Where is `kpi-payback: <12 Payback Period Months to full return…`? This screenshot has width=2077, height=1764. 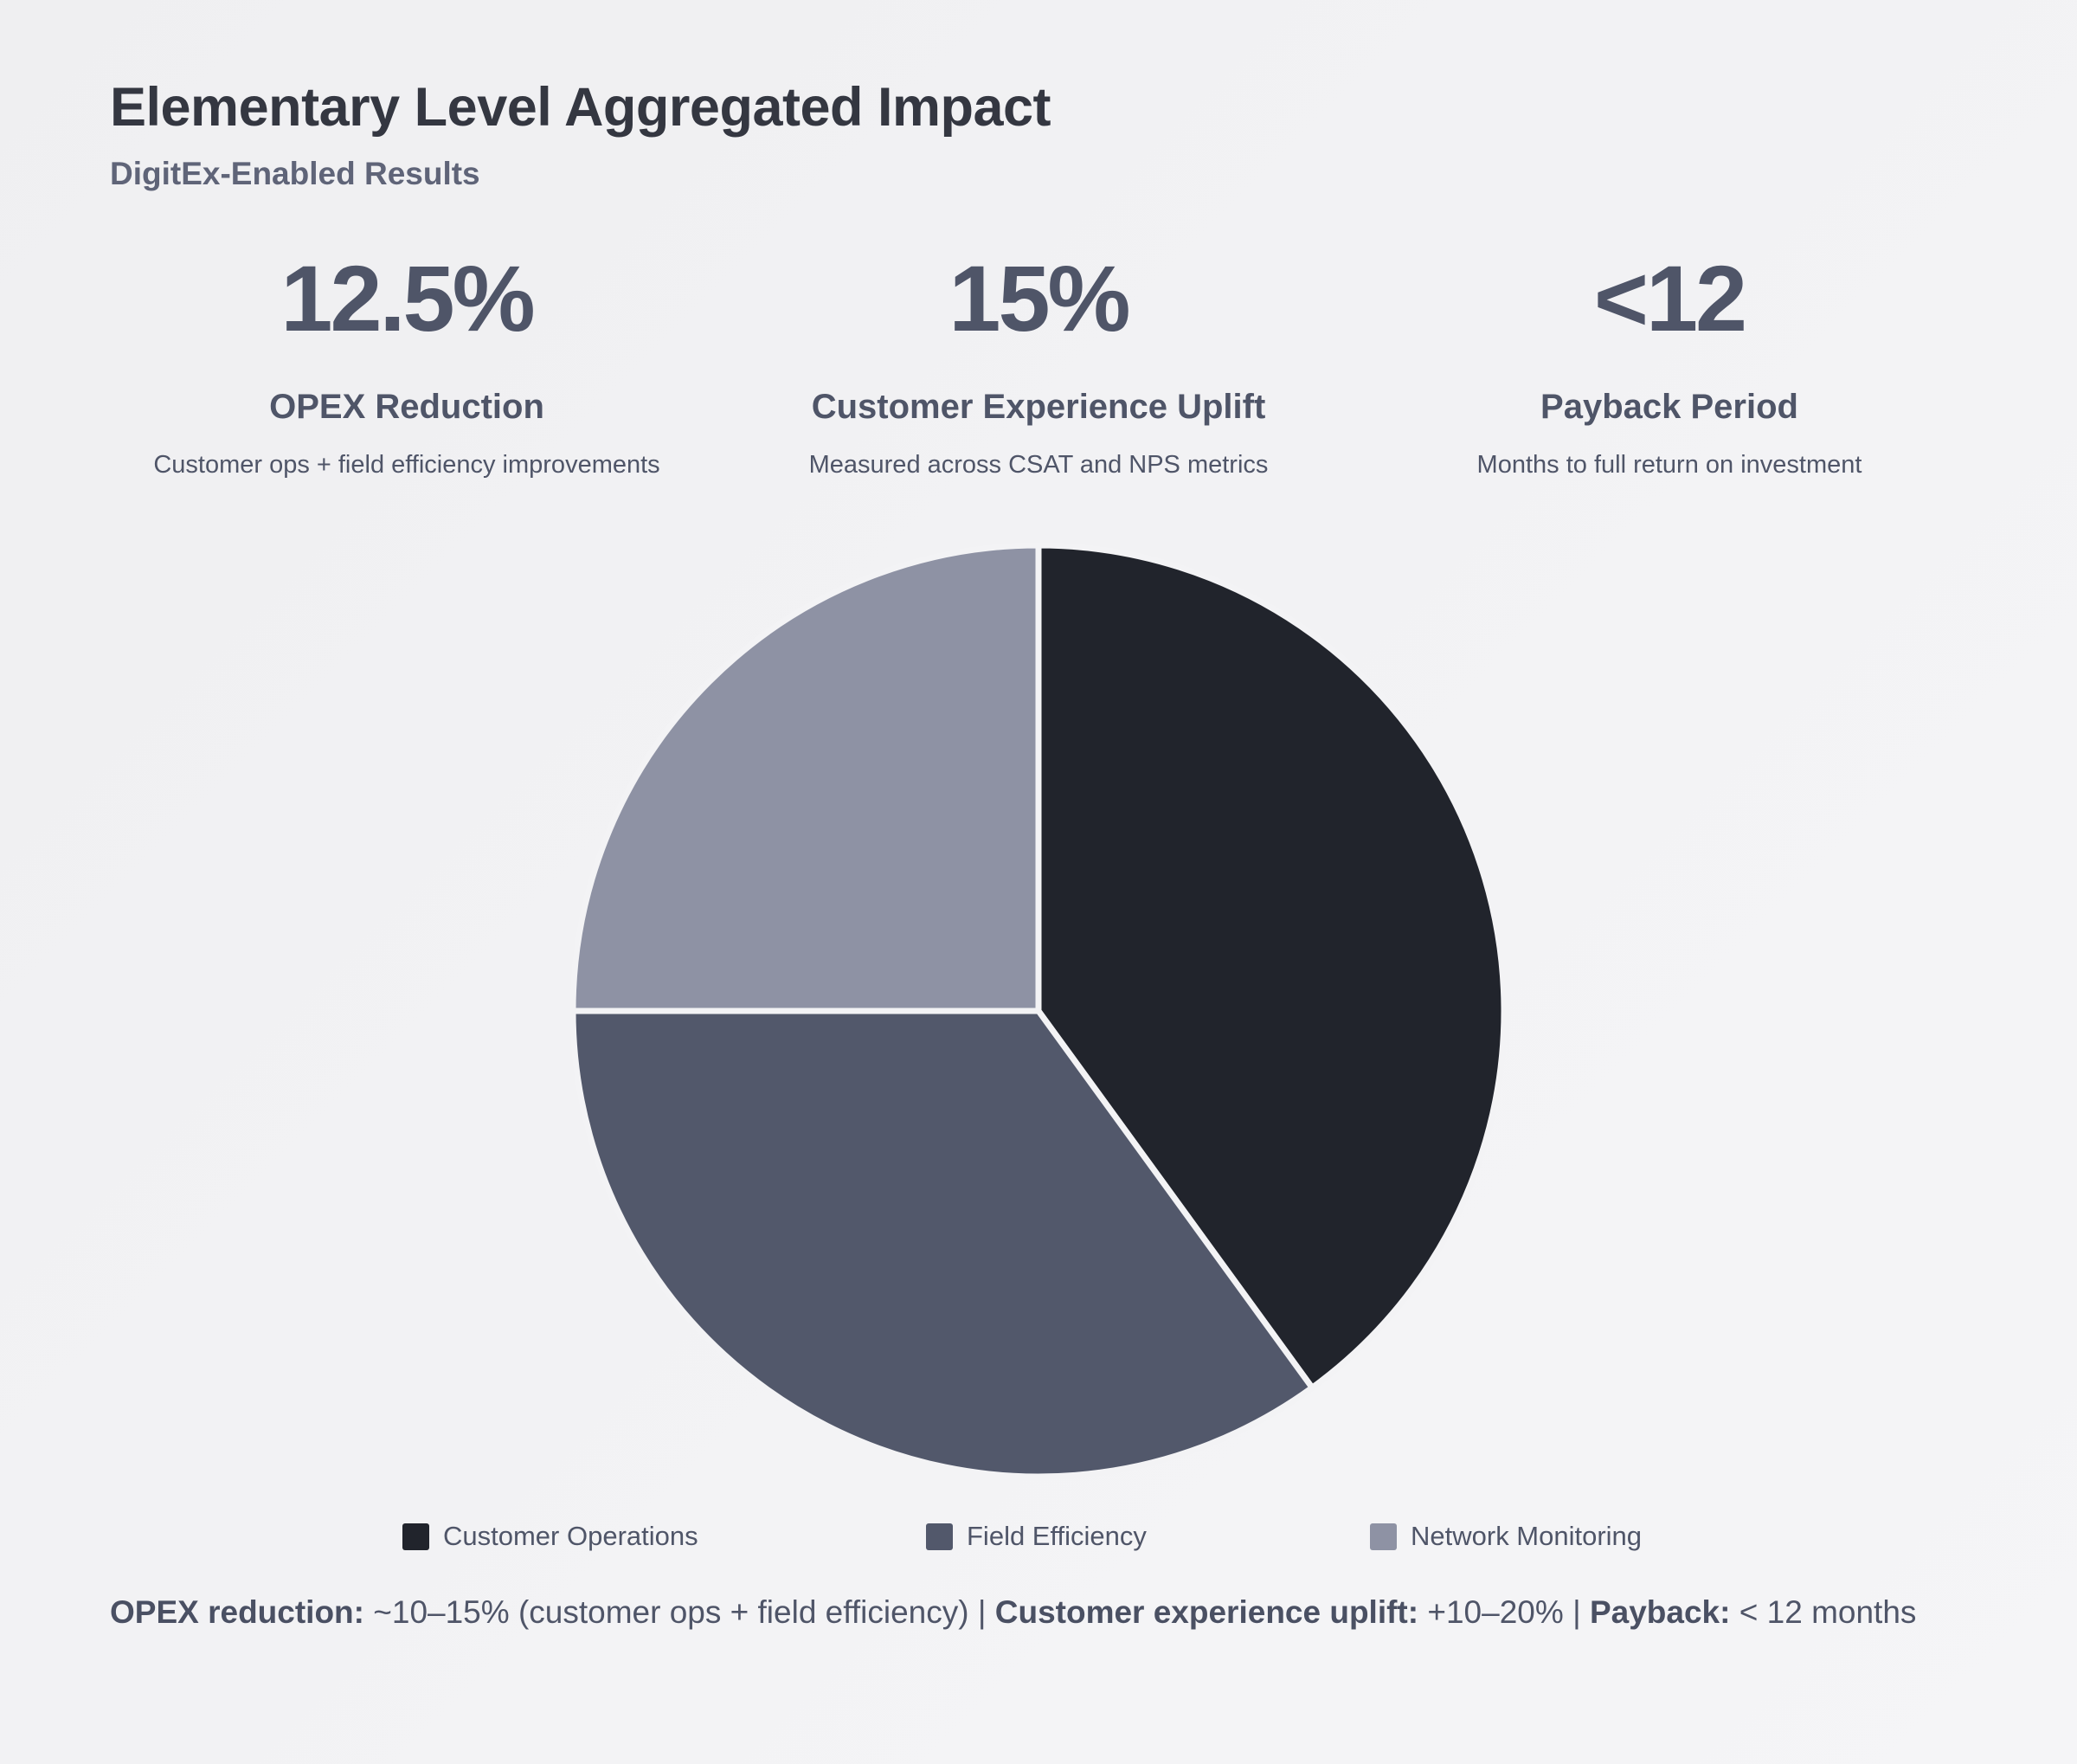
kpi-payback: <12 Payback Period Months to full return… is located at coordinates (1669, 361).